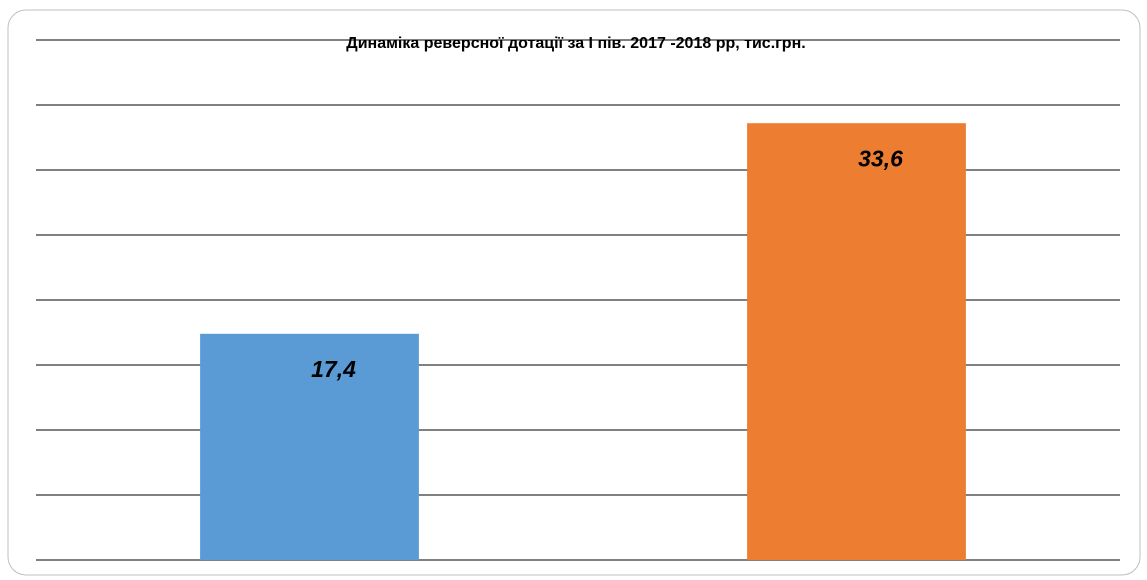 This screenshot has height=580, width=1147. I want to click on data-label: 17,4, so click(333, 369).